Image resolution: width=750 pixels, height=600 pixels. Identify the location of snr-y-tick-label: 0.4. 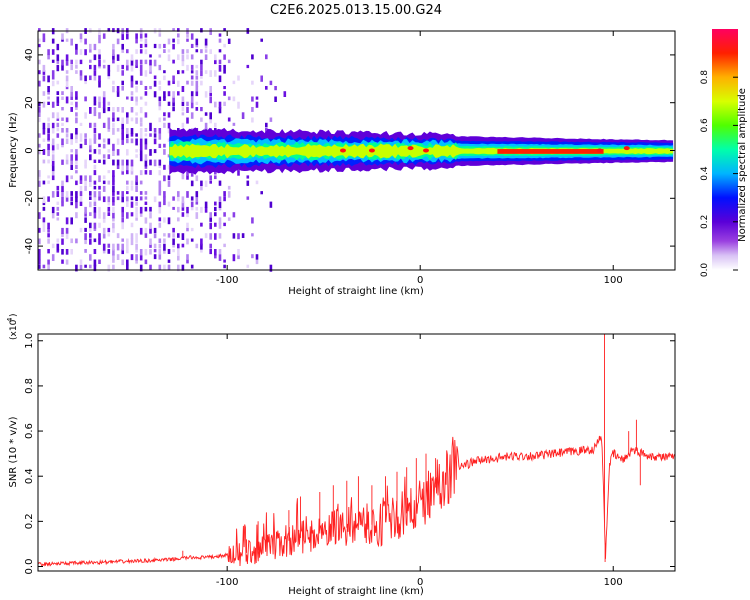
(29, 476).